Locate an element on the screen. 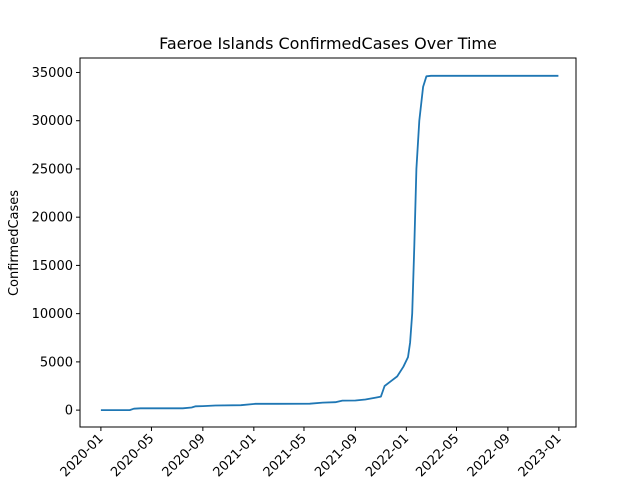  y-tick-label: 0 is located at coordinates (69, 411).